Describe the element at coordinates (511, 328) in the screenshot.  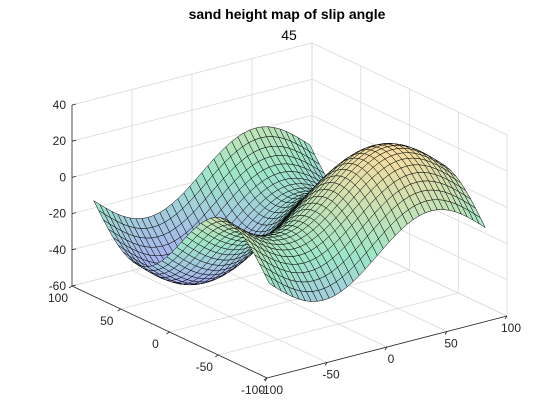
I see `x-tick-label: 100` at that location.